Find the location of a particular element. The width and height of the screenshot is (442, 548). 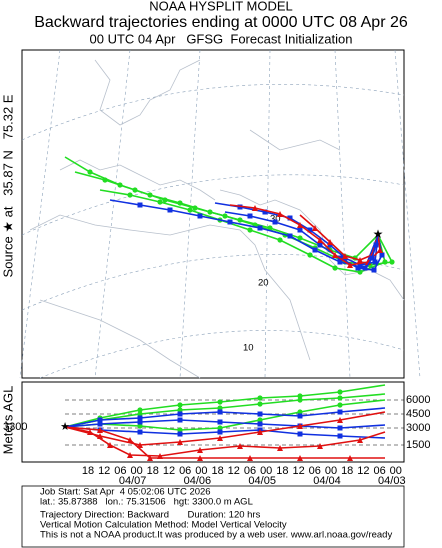

date-tick-label: 04/07 is located at coordinates (133, 481).